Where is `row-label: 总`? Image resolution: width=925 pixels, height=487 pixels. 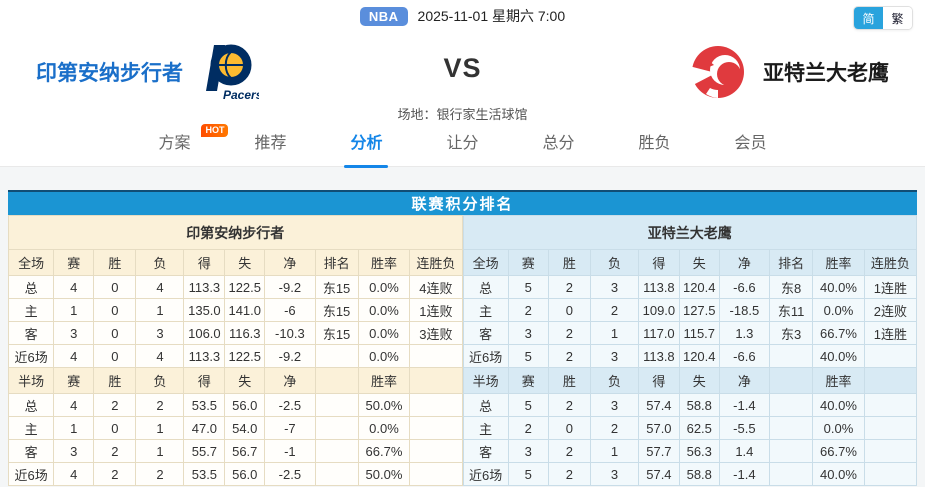
row-label: 总 is located at coordinates (31, 287).